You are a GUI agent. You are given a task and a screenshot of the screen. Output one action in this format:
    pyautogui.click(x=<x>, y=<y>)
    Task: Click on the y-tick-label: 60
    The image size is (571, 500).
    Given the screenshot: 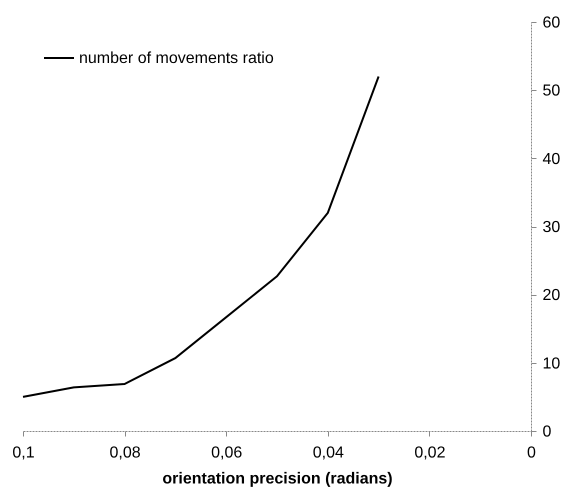 What is the action you would take?
    pyautogui.click(x=551, y=23)
    